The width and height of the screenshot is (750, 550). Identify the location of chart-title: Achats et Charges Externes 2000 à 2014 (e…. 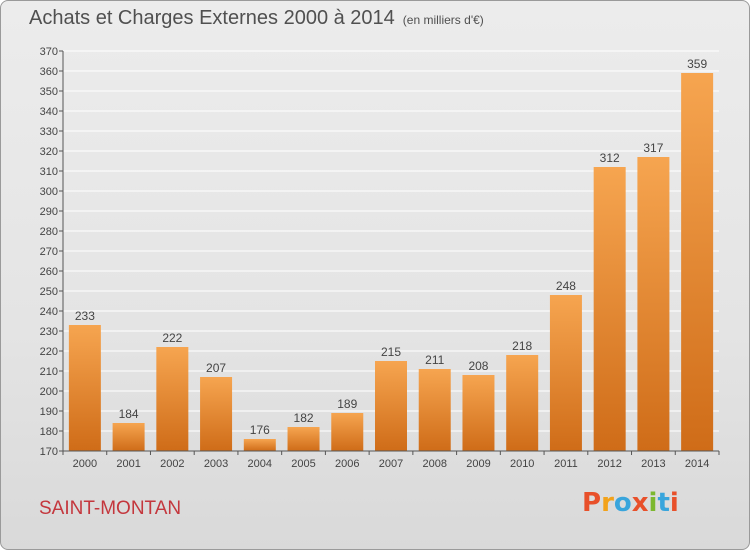
(256, 18).